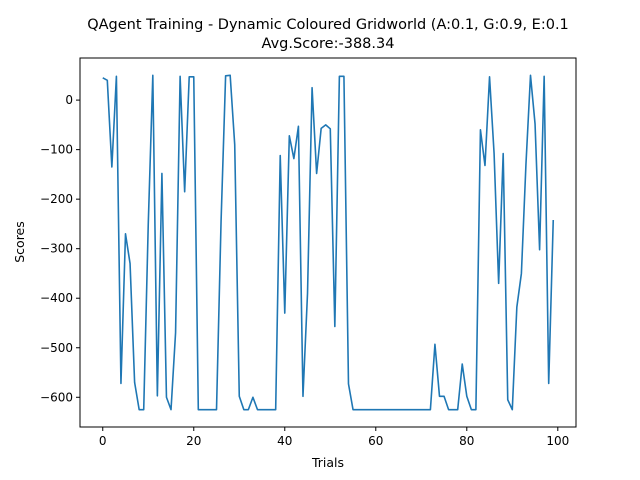  What do you see at coordinates (193, 441) in the screenshot?
I see `x-tick-label: 20` at bounding box center [193, 441].